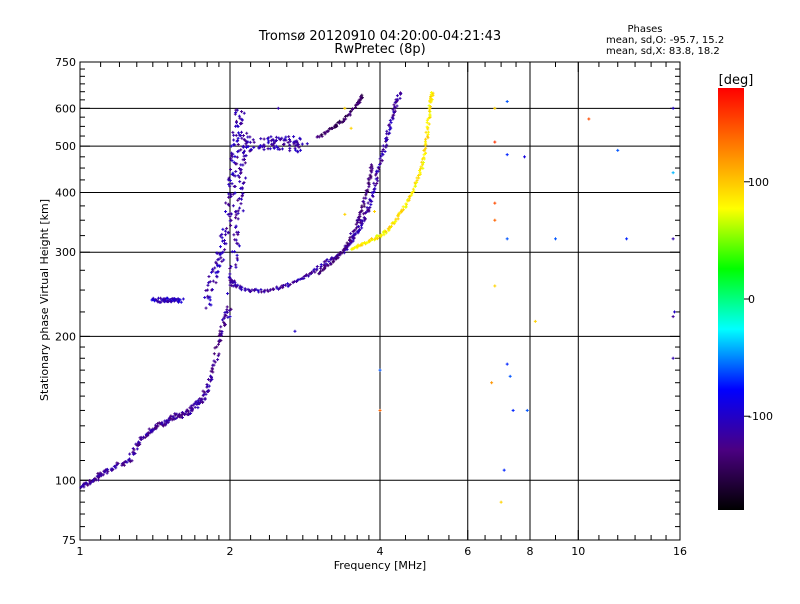 The width and height of the screenshot is (800, 604). I want to click on y-tick-label: 500, so click(65, 146).